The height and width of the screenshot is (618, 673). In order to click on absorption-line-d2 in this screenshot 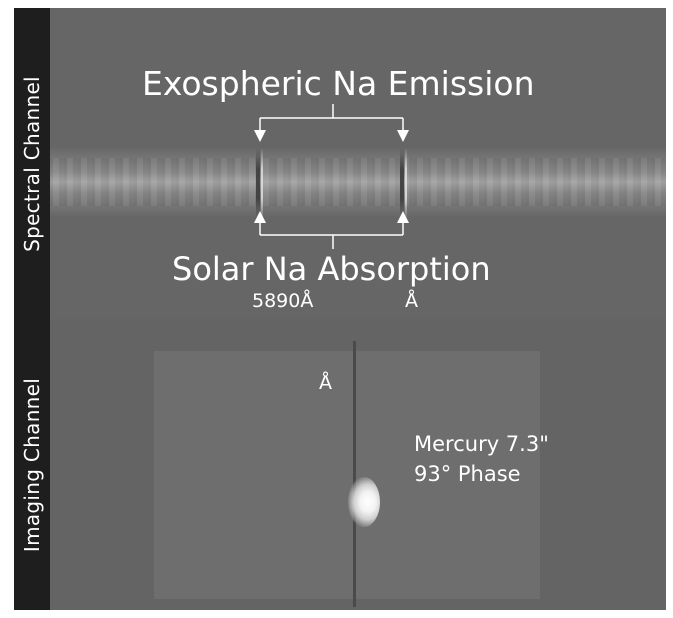, I will do `click(258, 184)`.